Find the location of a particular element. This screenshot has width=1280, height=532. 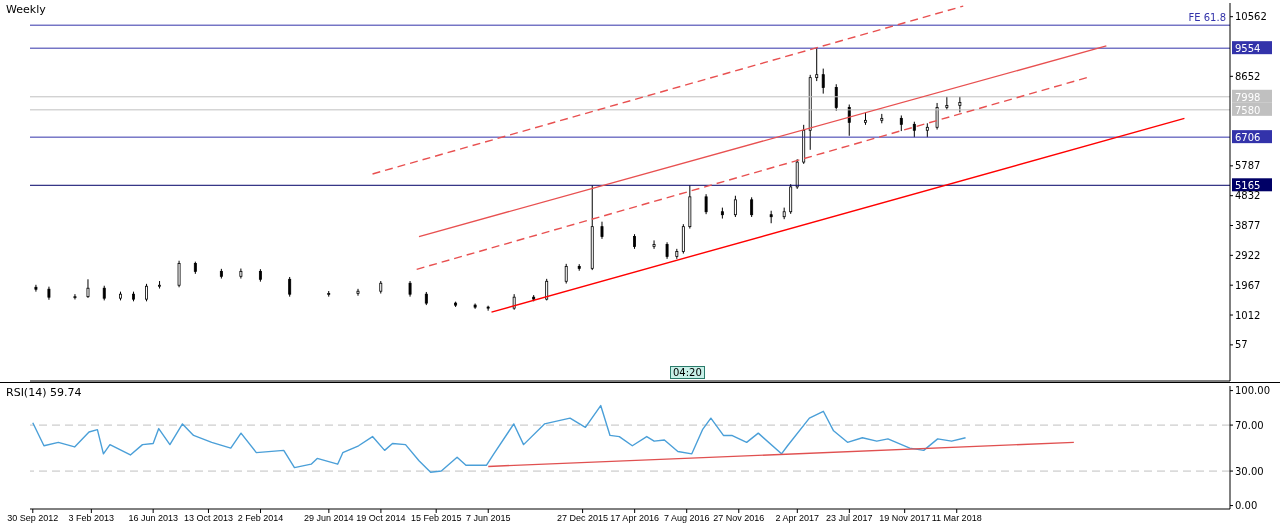

x-tick-label: 11 Mar 2018 is located at coordinates (956, 518).